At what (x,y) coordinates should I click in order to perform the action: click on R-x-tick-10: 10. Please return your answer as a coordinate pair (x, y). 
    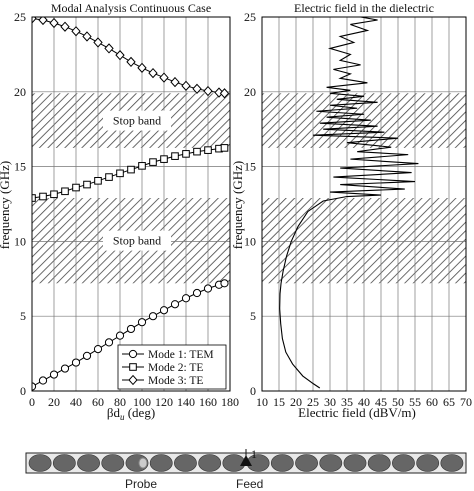
    Looking at the image, I should click on (262, 402).